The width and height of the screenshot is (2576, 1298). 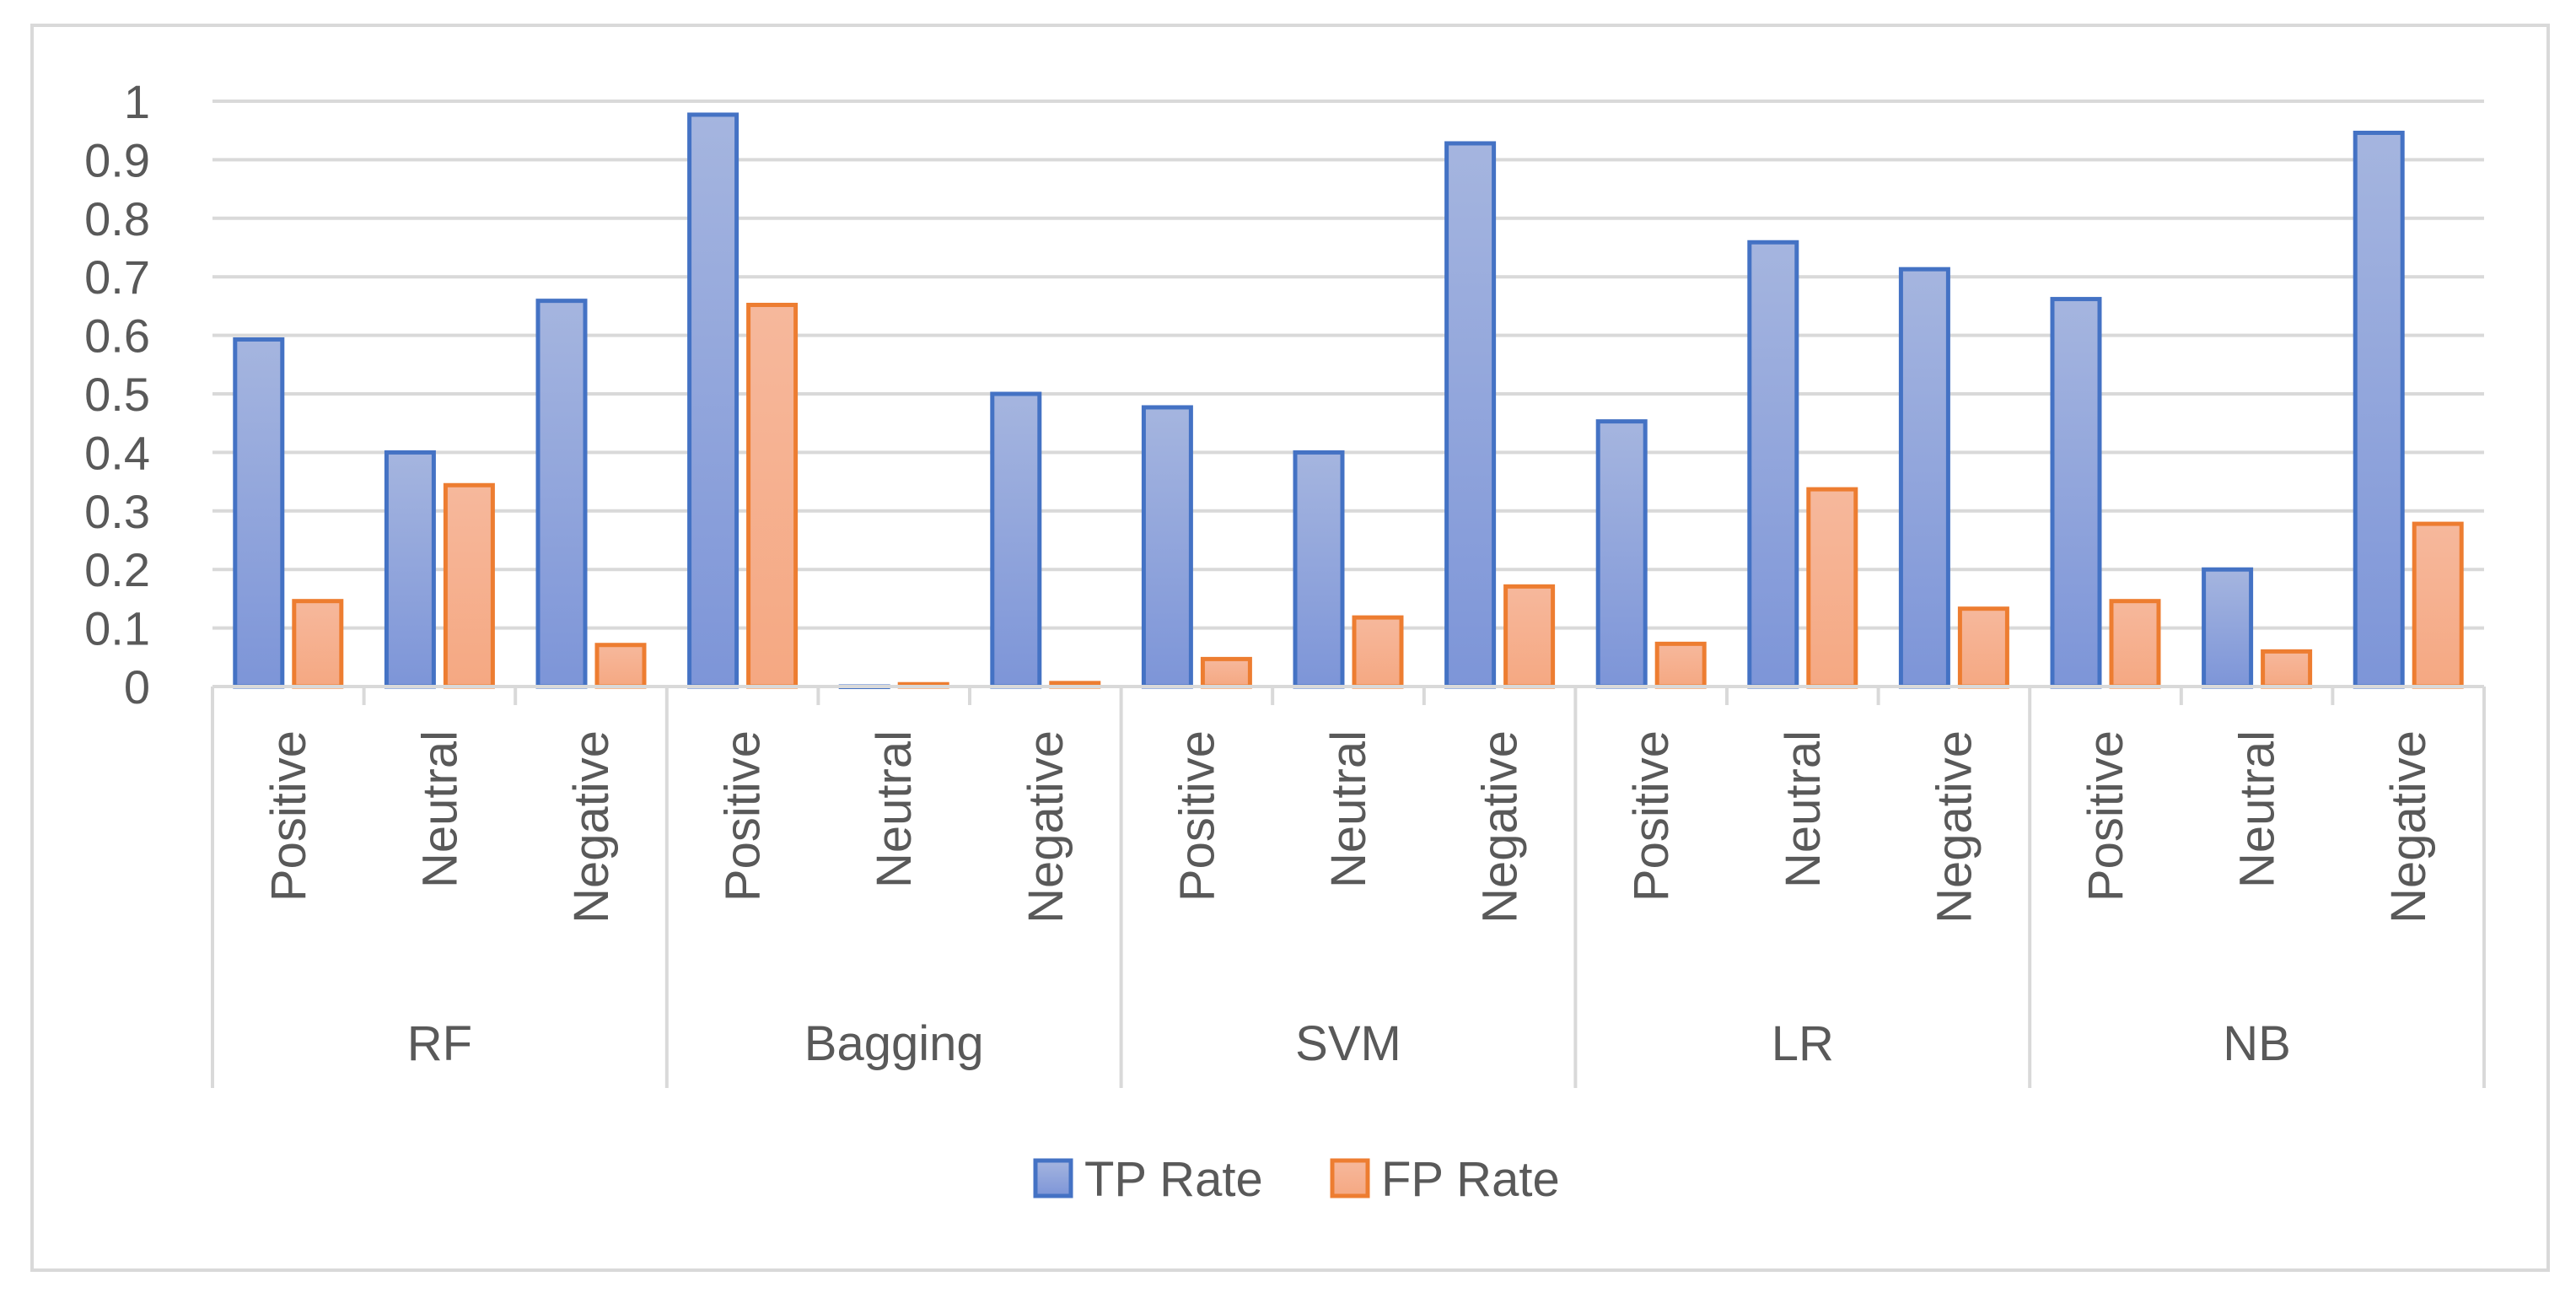 What do you see at coordinates (117, 277) in the screenshot?
I see `y-tick-label: 0.7` at bounding box center [117, 277].